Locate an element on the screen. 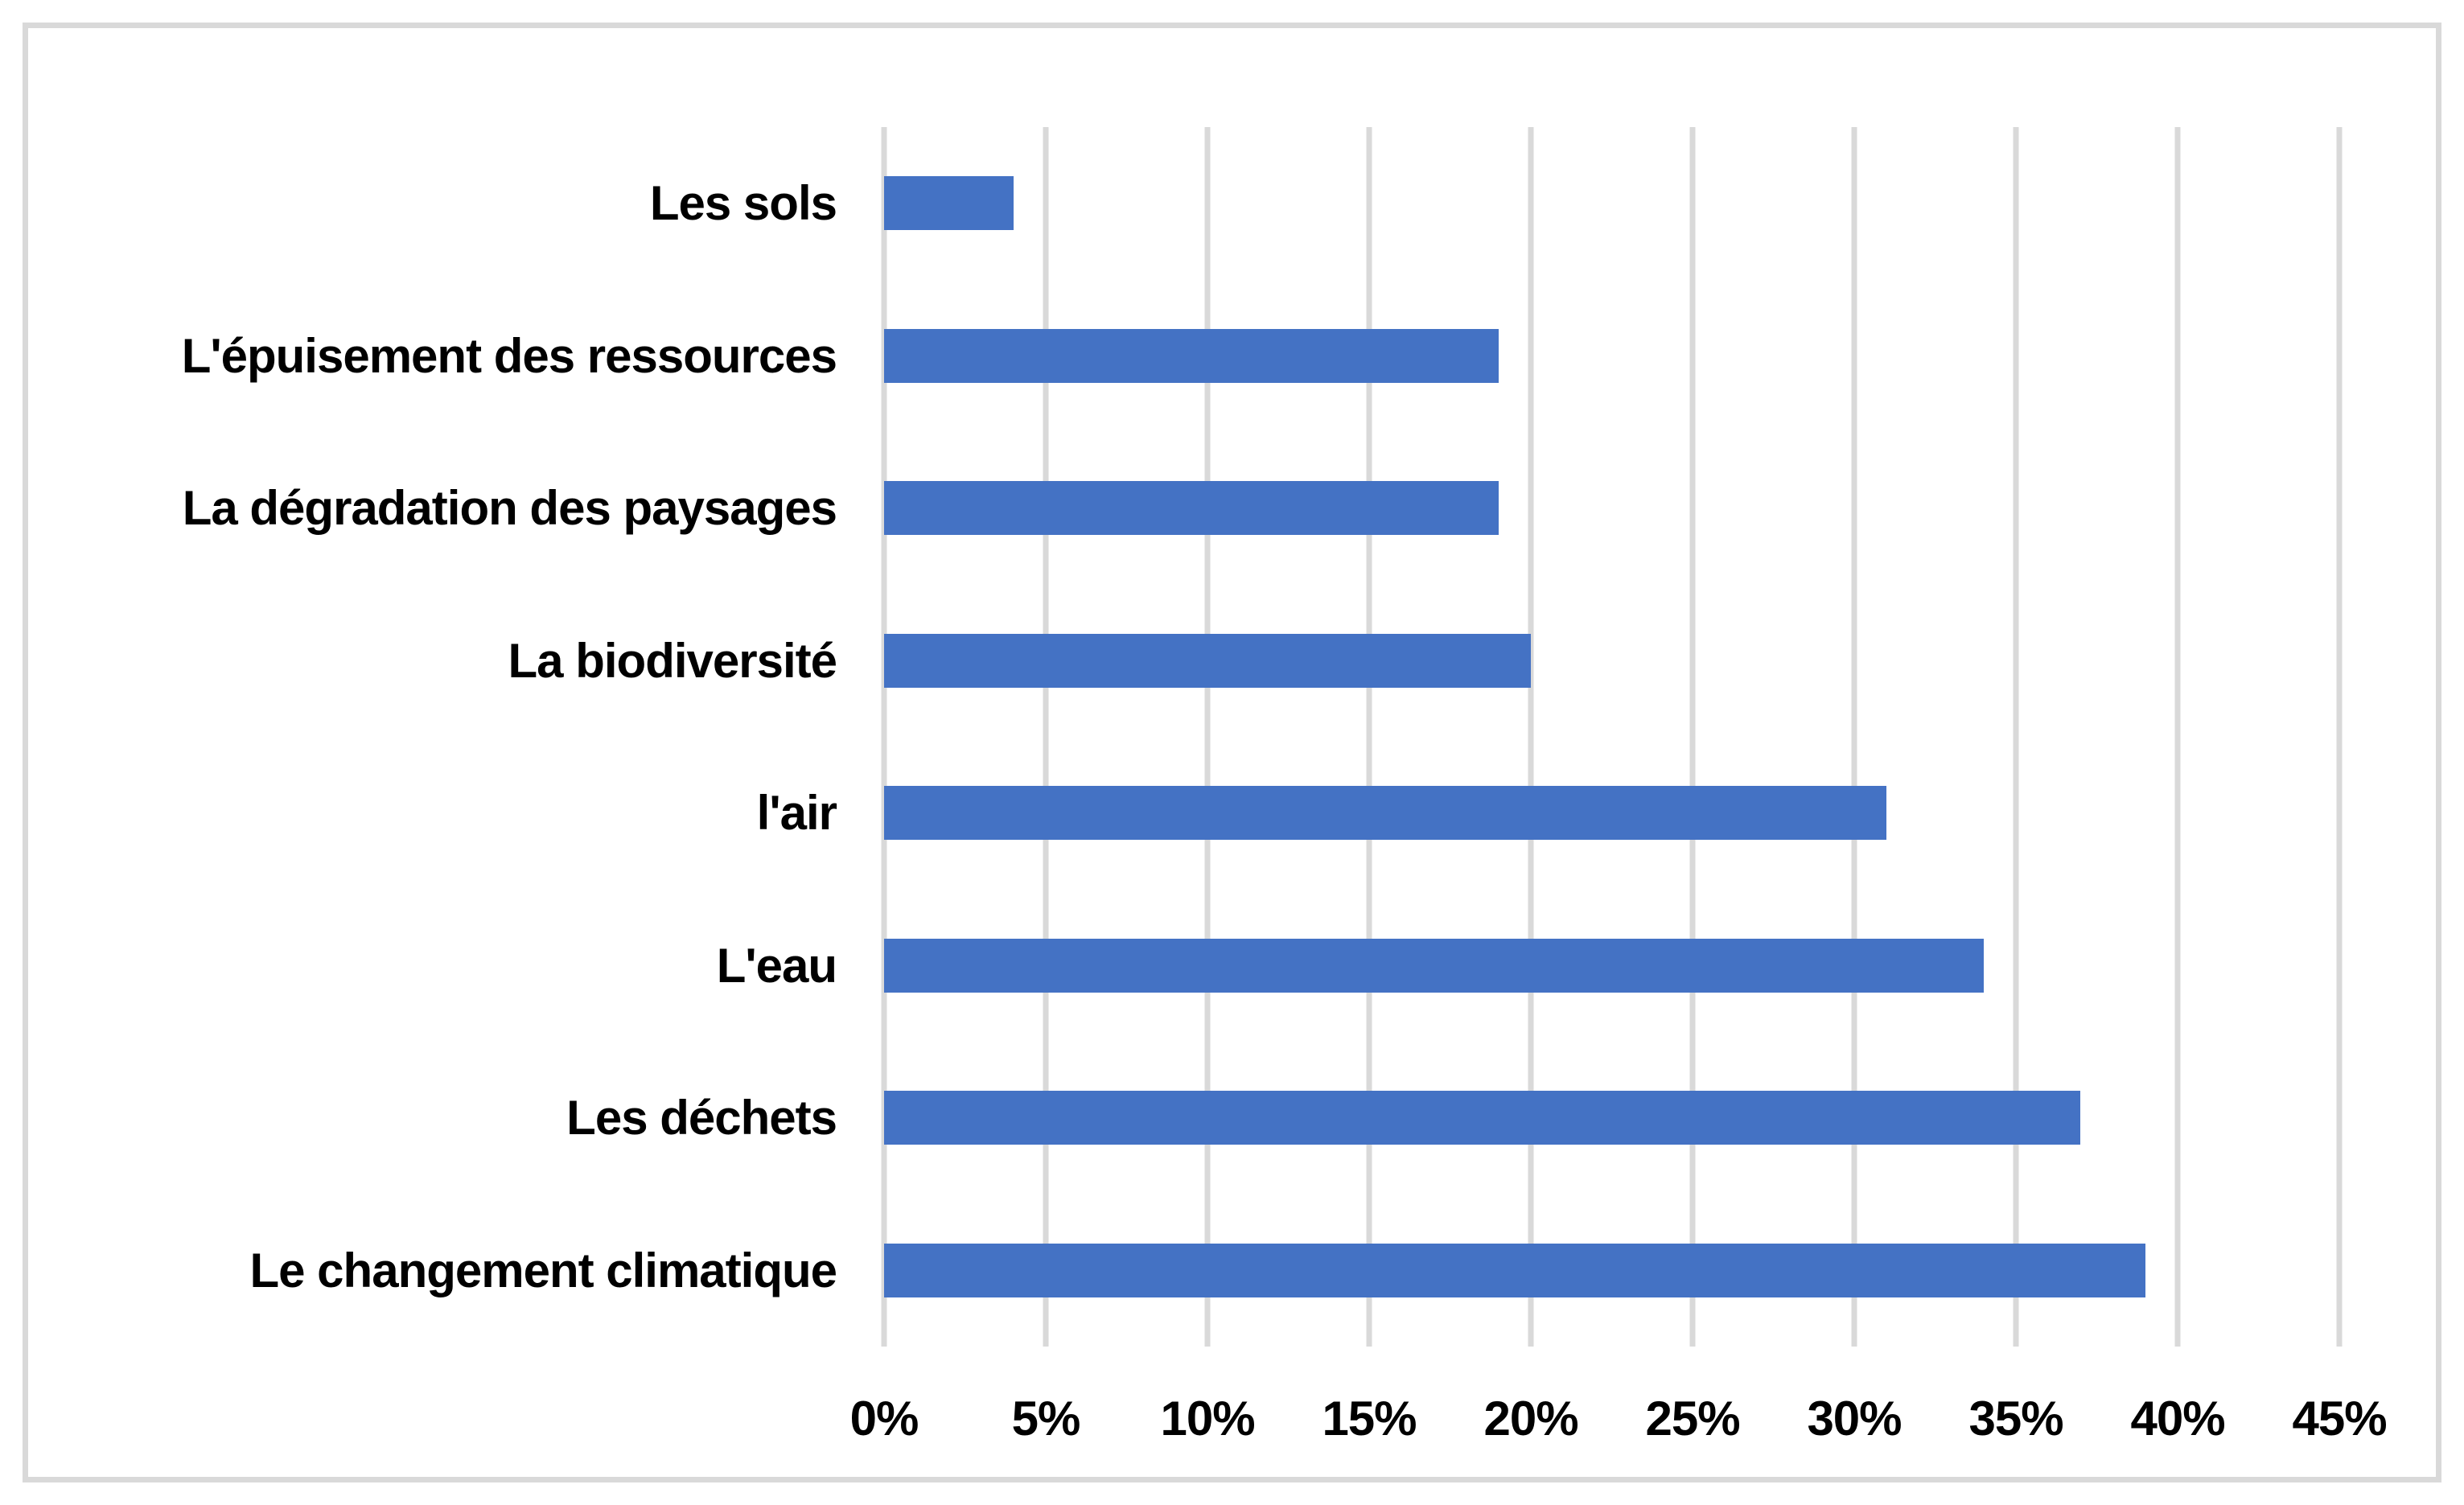 The height and width of the screenshot is (1505, 2464). x-tick-label: 30% is located at coordinates (1854, 1418).